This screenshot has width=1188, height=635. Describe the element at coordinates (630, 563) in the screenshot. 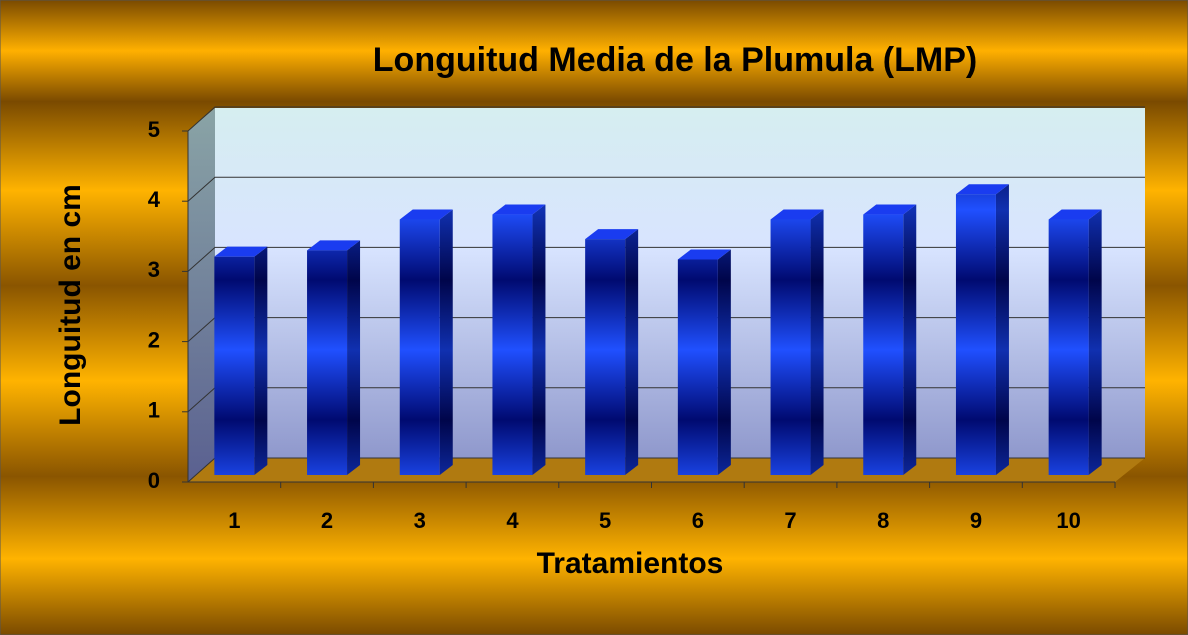

I see `x-axis-label: Tratamientos` at that location.